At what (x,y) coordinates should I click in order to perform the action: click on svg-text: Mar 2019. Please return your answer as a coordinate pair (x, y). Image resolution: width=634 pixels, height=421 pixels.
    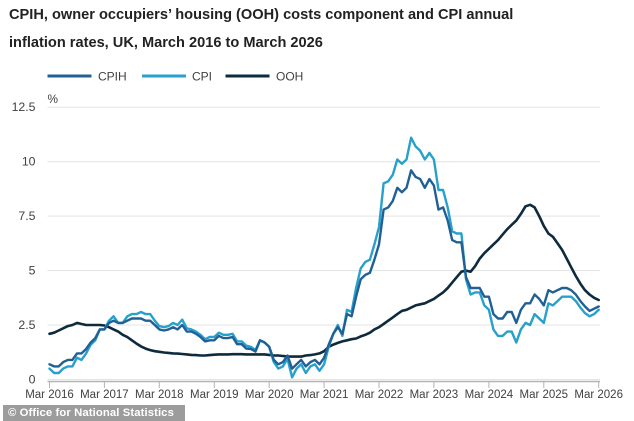
    Looking at the image, I should click on (214, 395).